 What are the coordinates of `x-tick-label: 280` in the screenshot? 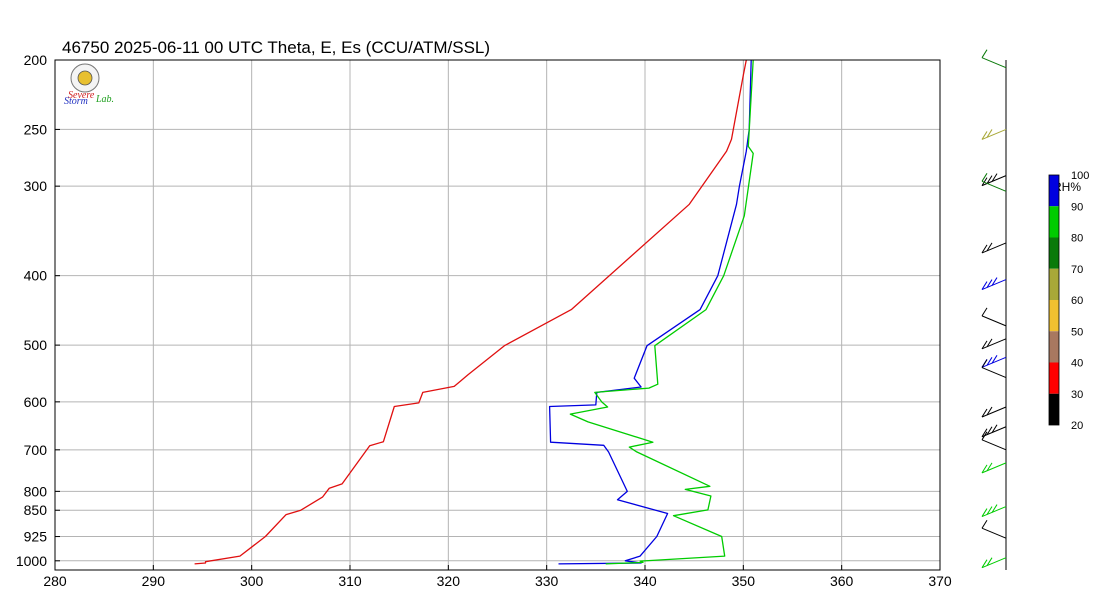 It's located at (55, 581).